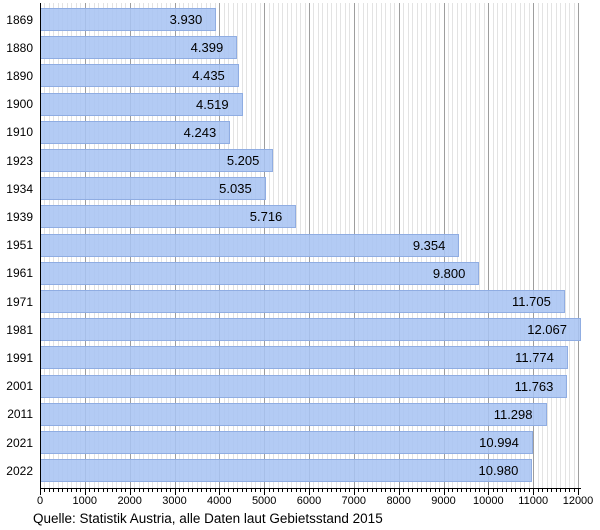 This screenshot has width=600, height=530. Describe the element at coordinates (85, 501) in the screenshot. I see `x-axis-tick-label: 1000` at that location.